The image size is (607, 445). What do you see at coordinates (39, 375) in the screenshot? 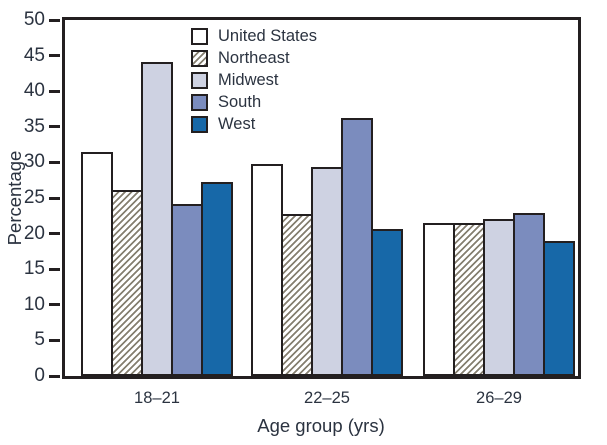
I see `y-tick-label: 0` at bounding box center [39, 375].